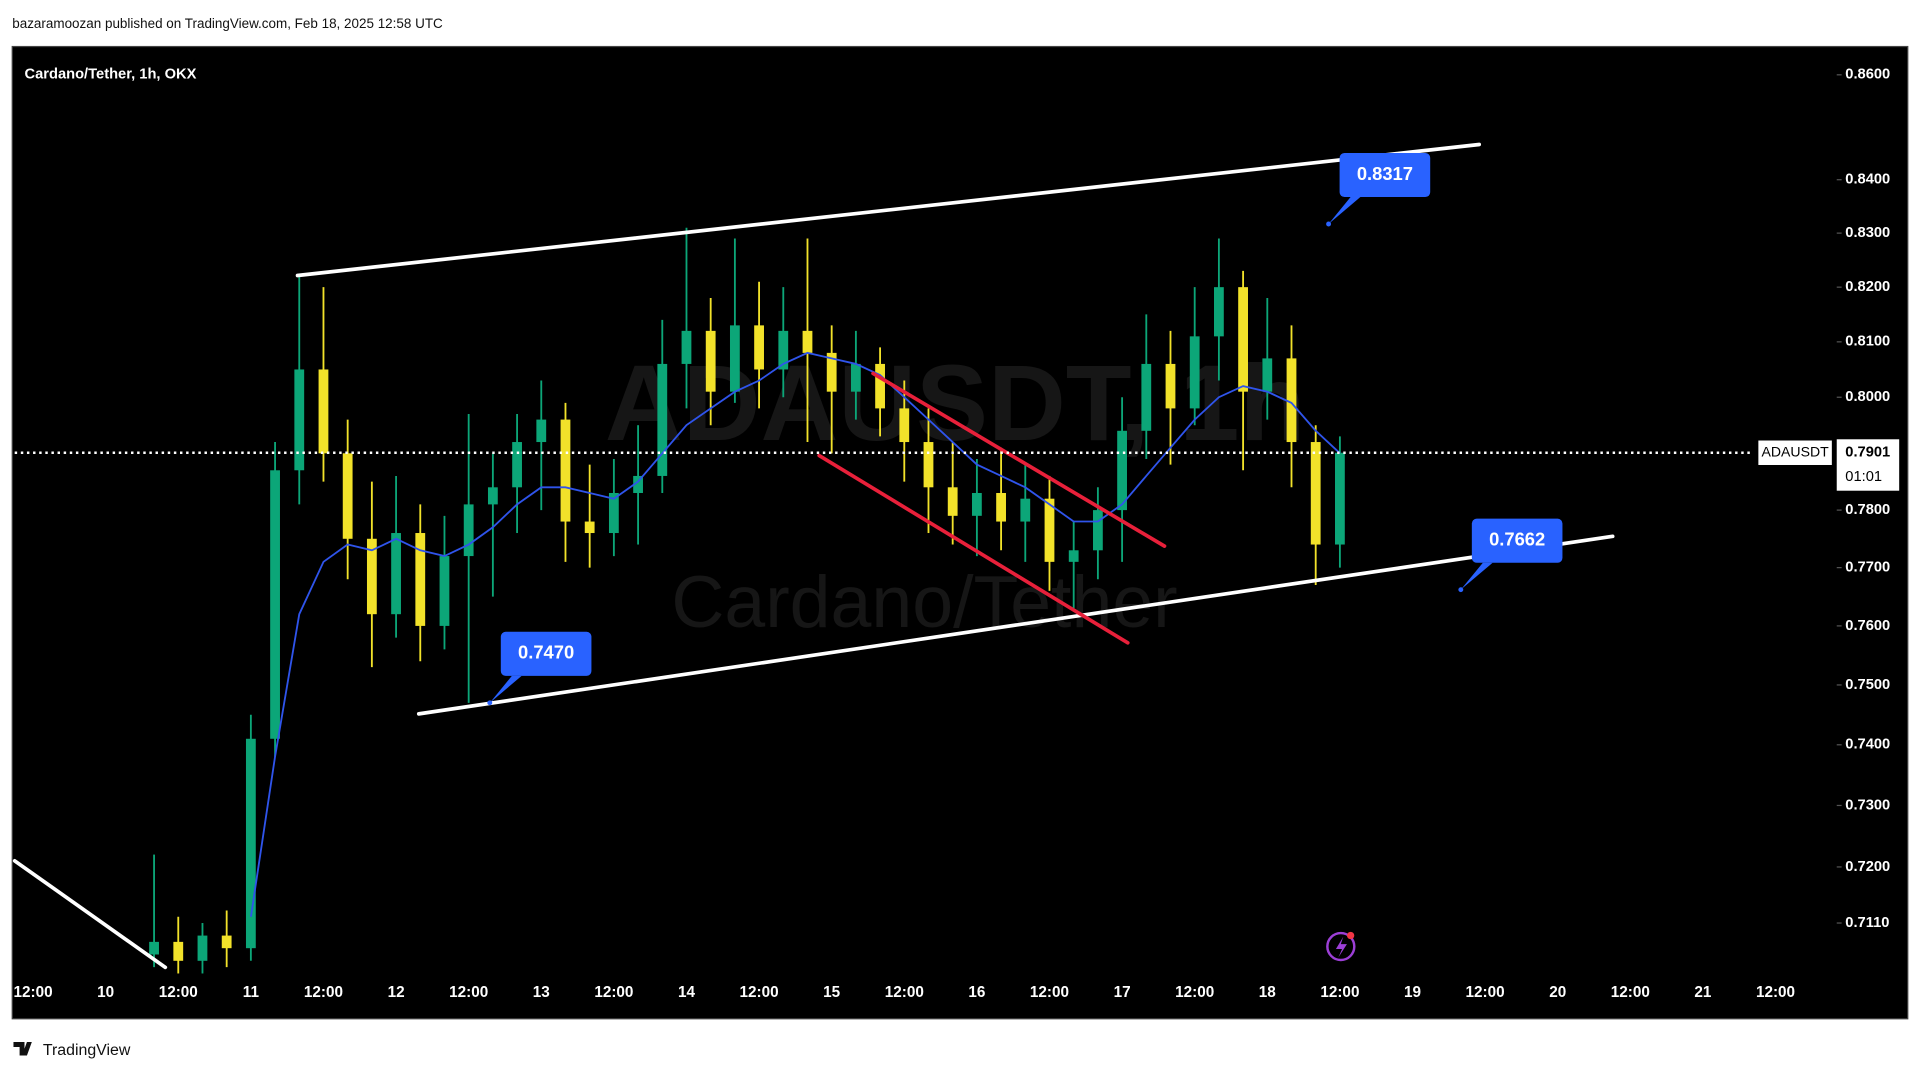 This screenshot has width=1920, height=1080. I want to click on y-tick-label: 0.7700, so click(1867, 568).